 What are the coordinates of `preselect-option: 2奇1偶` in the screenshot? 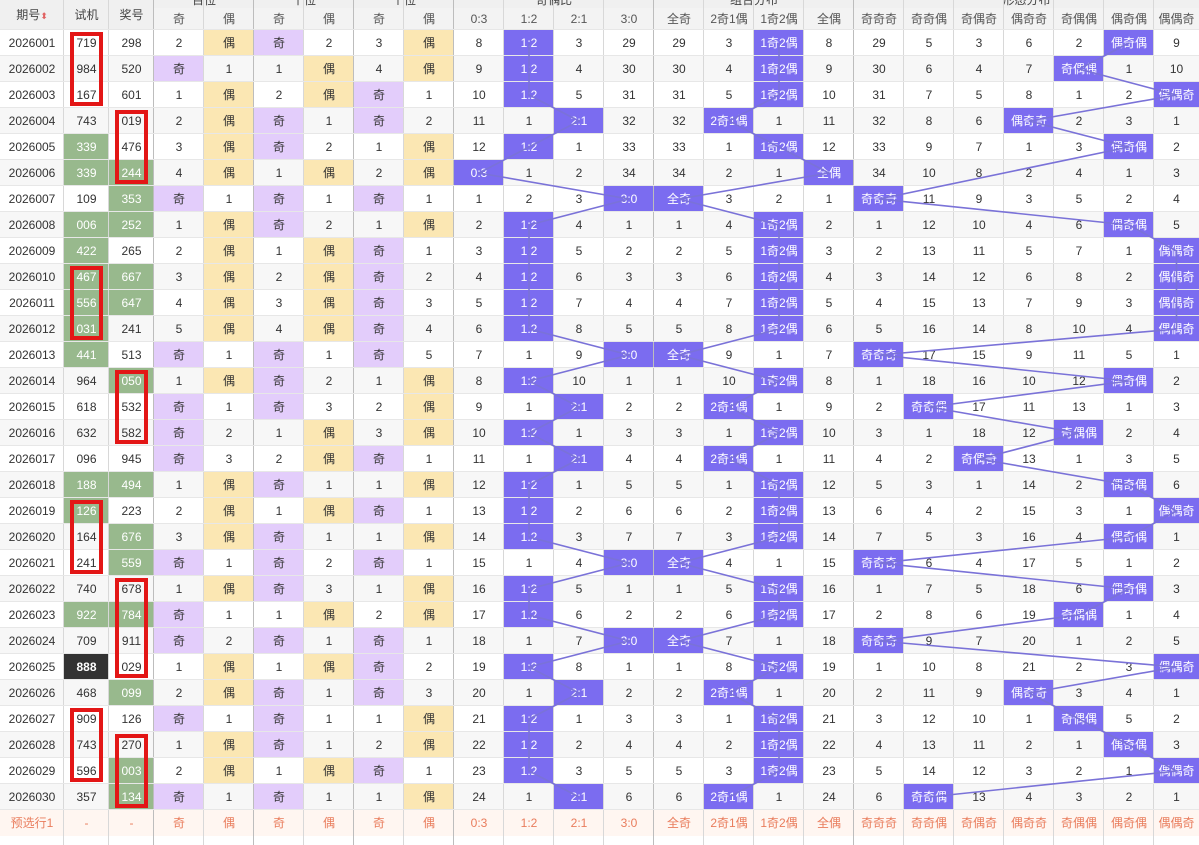 It's located at (729, 823).